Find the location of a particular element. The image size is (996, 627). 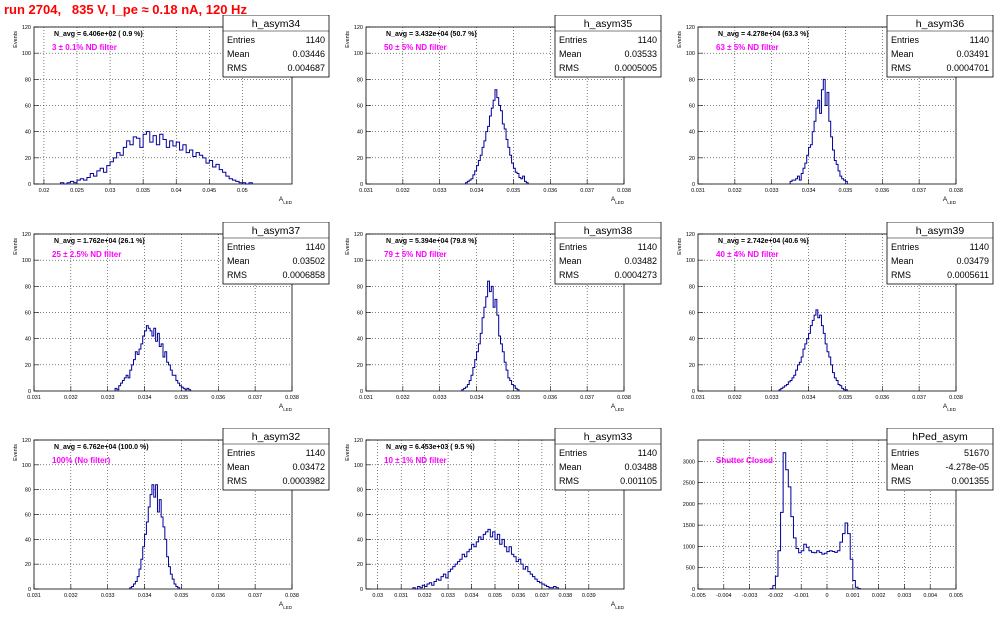

filter-annotation: 25 ± 2.5% ND filter is located at coordinates (86, 254).